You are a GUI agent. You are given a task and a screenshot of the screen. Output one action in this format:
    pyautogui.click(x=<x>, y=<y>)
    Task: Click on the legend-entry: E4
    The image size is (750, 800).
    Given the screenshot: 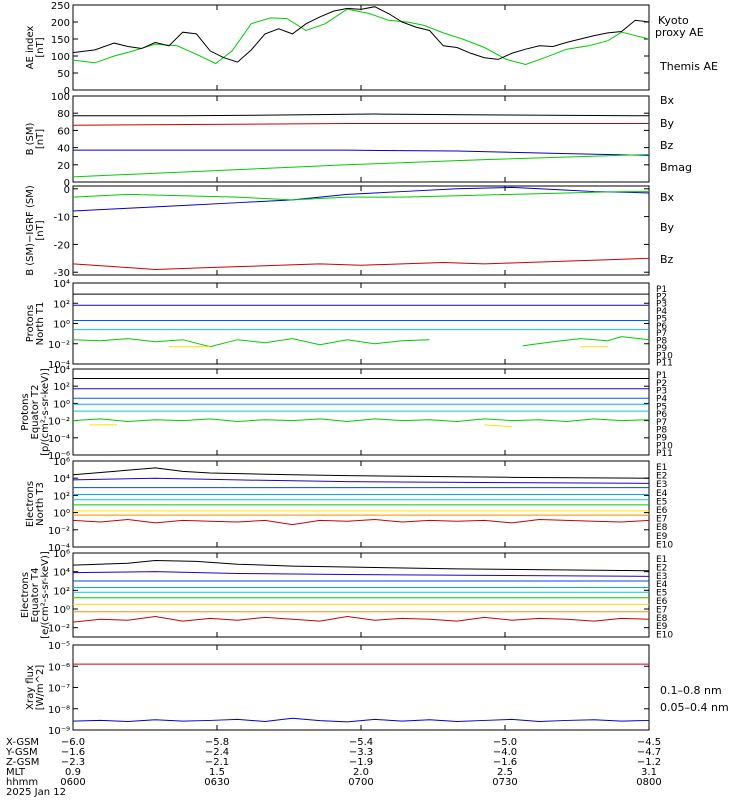 What is the action you would take?
    pyautogui.click(x=662, y=585)
    